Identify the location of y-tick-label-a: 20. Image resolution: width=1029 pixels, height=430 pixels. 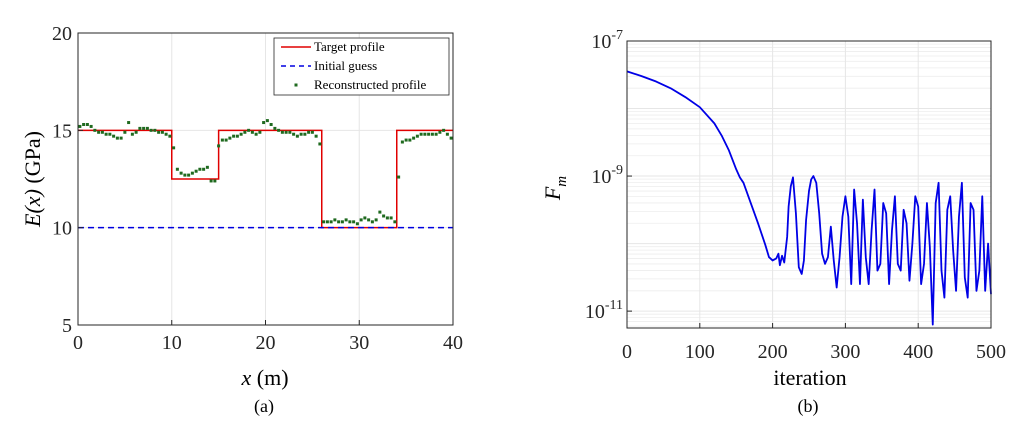
(62, 34).